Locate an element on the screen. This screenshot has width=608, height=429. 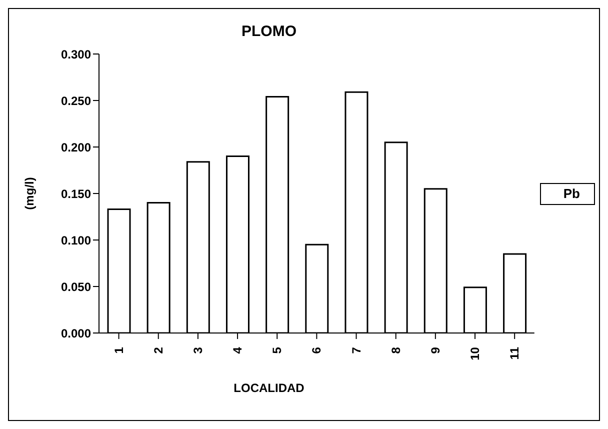
text: Pb is located at coordinates (571, 194).